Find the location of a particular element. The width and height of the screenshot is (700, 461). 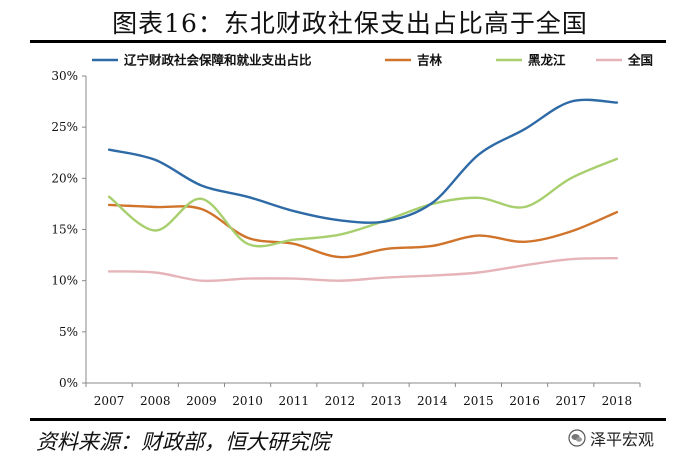

watermark-text: 泽平宏观 is located at coordinates (622, 439).